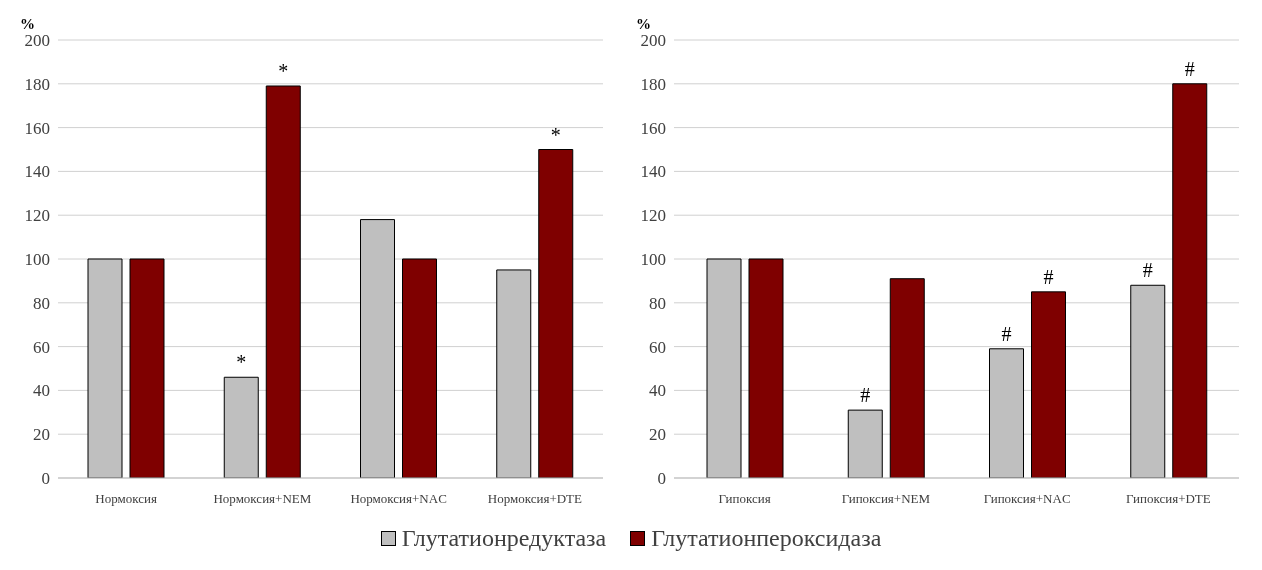 The height and width of the screenshot is (570, 1262). I want to click on x-tick-label: Гипоксия, so click(744, 499).